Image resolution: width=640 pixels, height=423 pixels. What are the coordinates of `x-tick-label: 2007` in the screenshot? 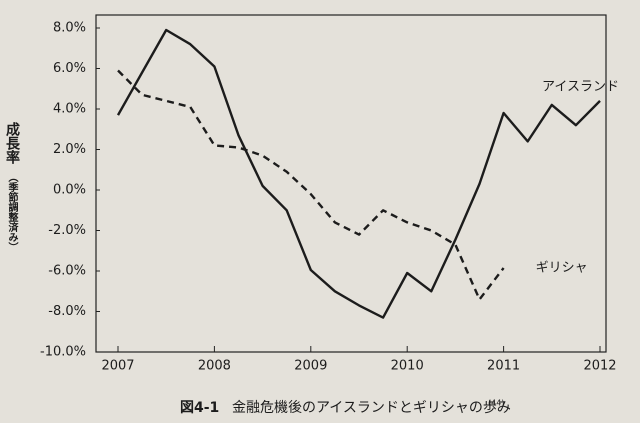 It's located at (117, 366).